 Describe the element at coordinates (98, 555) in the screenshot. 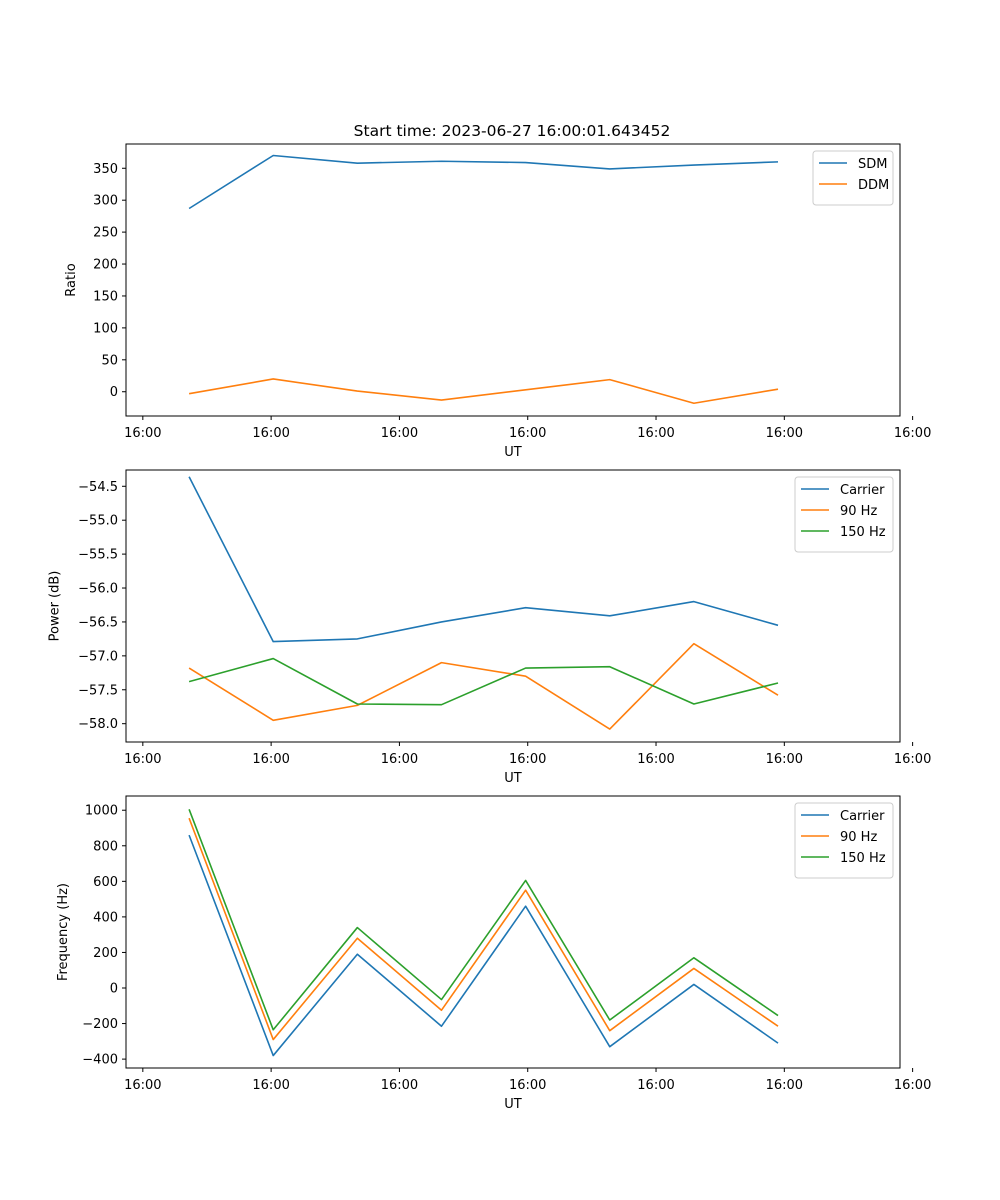

I see `y-tick-label: −55.5` at that location.